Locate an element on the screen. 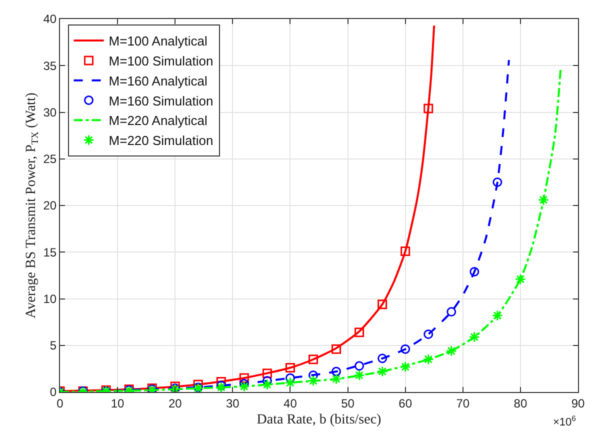 This screenshot has height=442, width=597. x-tick-label: 30 is located at coordinates (233, 403).